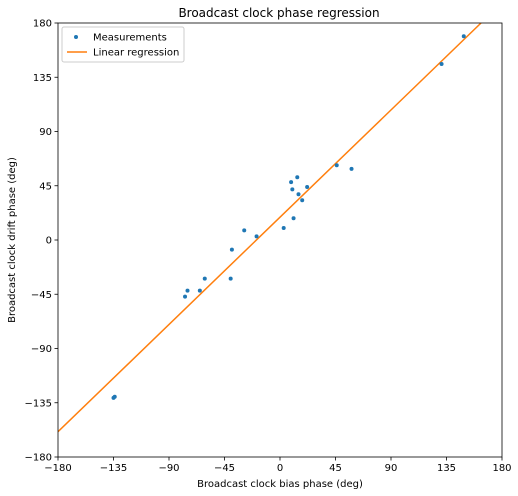 This screenshot has height=496, width=518. Describe the element at coordinates (446, 468) in the screenshot. I see `x-tick-label: 135` at that location.